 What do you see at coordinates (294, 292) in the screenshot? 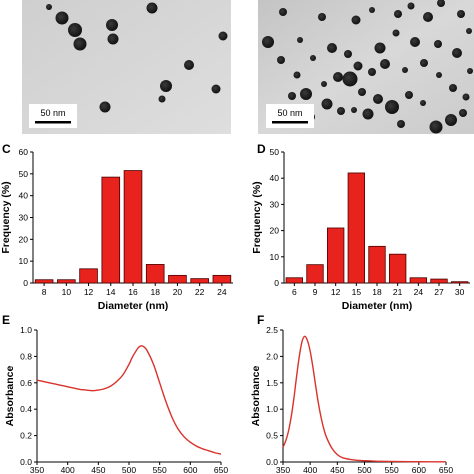
I see `x-tick-label: 6` at bounding box center [294, 292].